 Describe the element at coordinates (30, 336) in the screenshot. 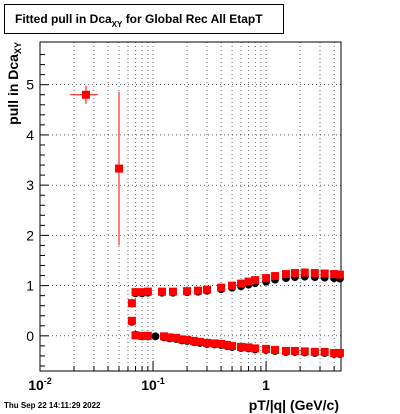

I see `y-tick-label: 0` at that location.